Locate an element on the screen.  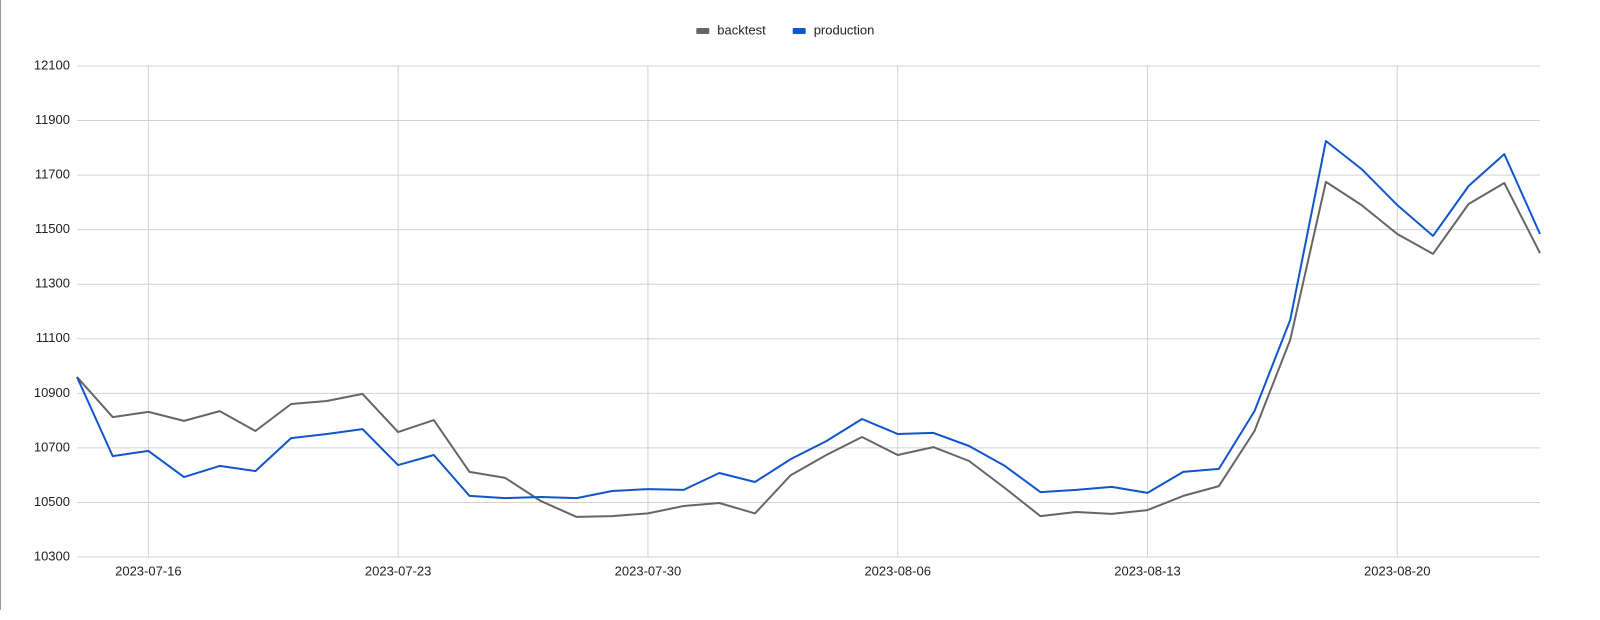
x-tick-label: 2023-07-30 is located at coordinates (648, 570).